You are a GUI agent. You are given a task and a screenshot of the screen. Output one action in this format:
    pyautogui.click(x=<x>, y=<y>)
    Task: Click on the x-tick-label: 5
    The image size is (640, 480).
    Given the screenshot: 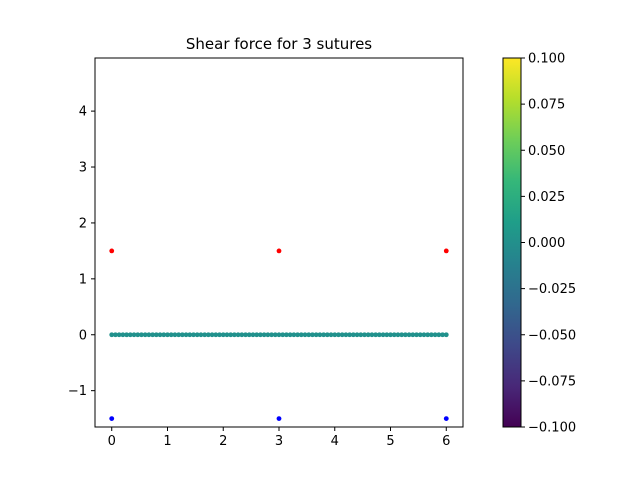 What is the action you would take?
    pyautogui.click(x=390, y=441)
    